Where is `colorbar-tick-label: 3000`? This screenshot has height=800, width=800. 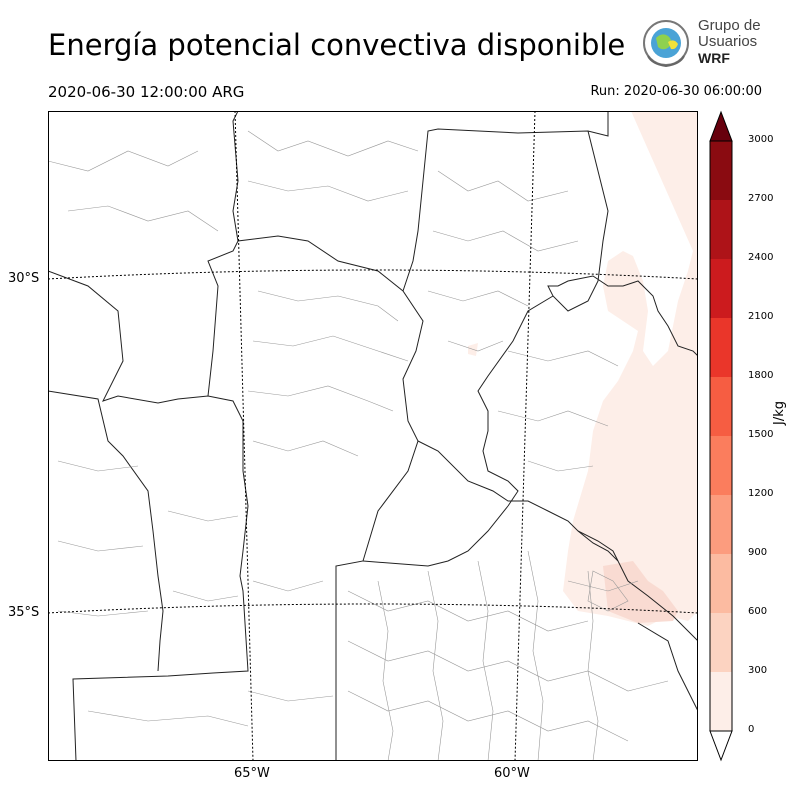 colorbar-tick-label: 3000 is located at coordinates (761, 139).